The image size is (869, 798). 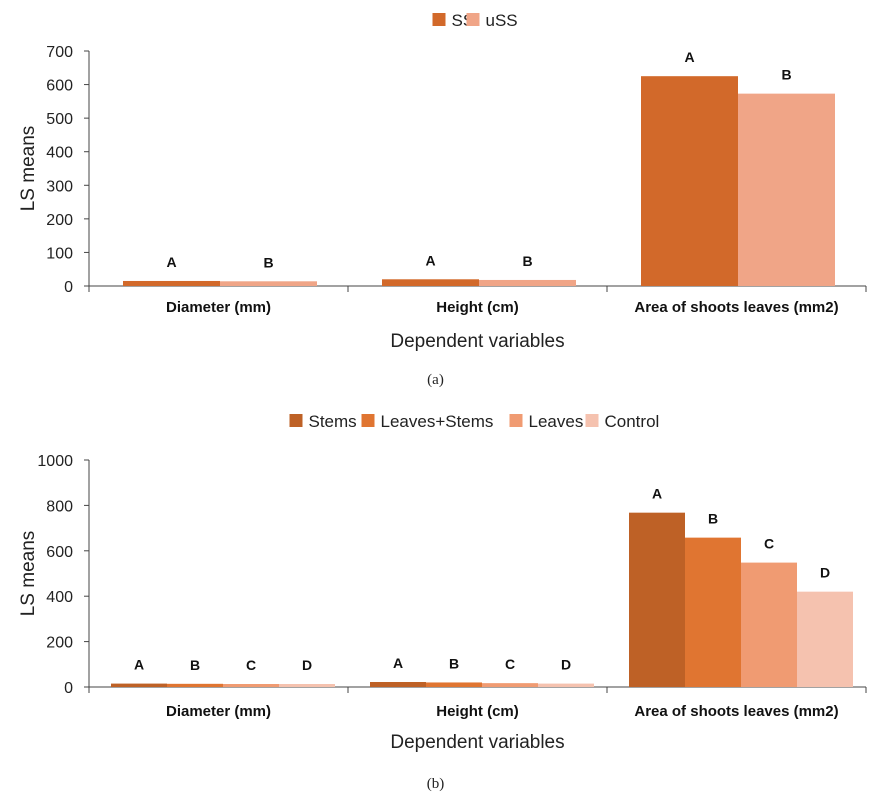 I want to click on y-tick-label: 1000, so click(x=55, y=461).